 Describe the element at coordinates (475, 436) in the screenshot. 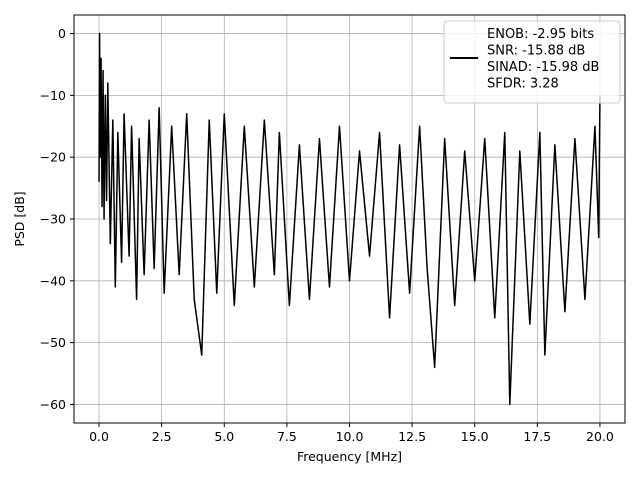

I see `x-tick-label: 15.0` at that location.